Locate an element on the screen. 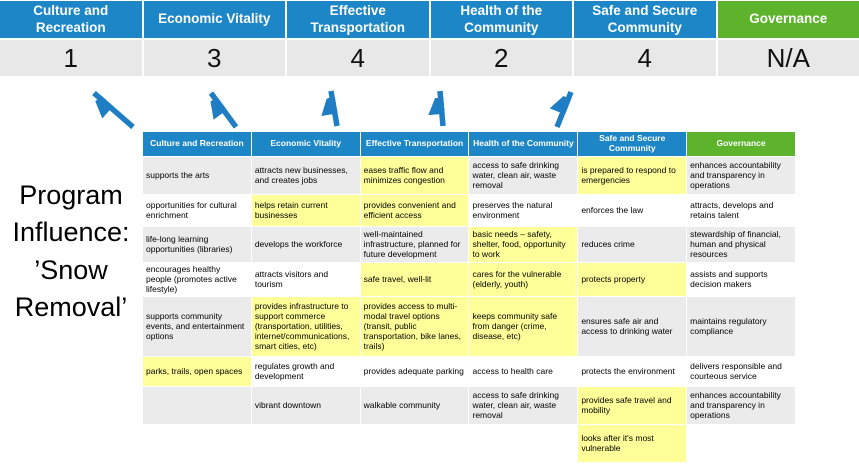 The width and height of the screenshot is (859, 465). matrix-header-economic-vitality: Economic Vitality is located at coordinates (305, 144).